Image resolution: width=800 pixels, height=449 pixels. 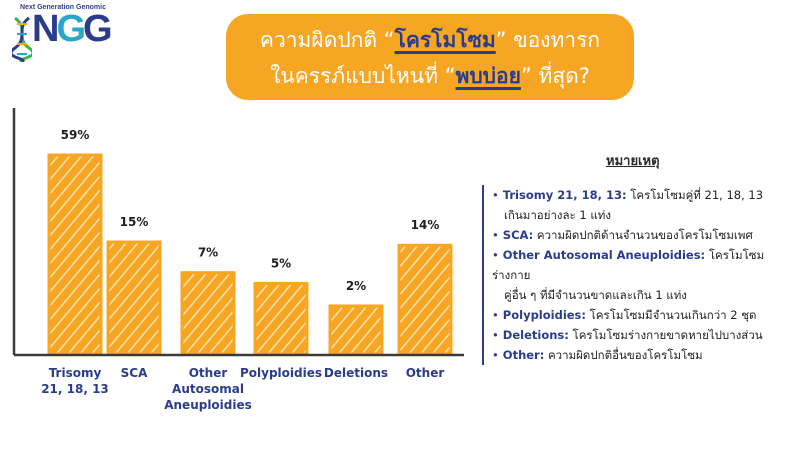 What do you see at coordinates (356, 373) in the screenshot?
I see `tick-label-4-0: Deletions` at bounding box center [356, 373].